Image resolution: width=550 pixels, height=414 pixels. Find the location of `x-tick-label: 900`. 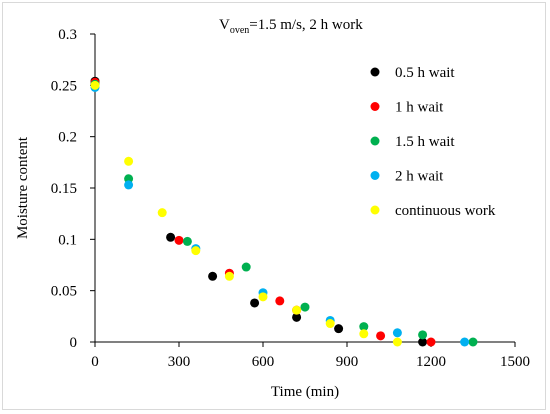

x-tick-label: 900 is located at coordinates (347, 362).